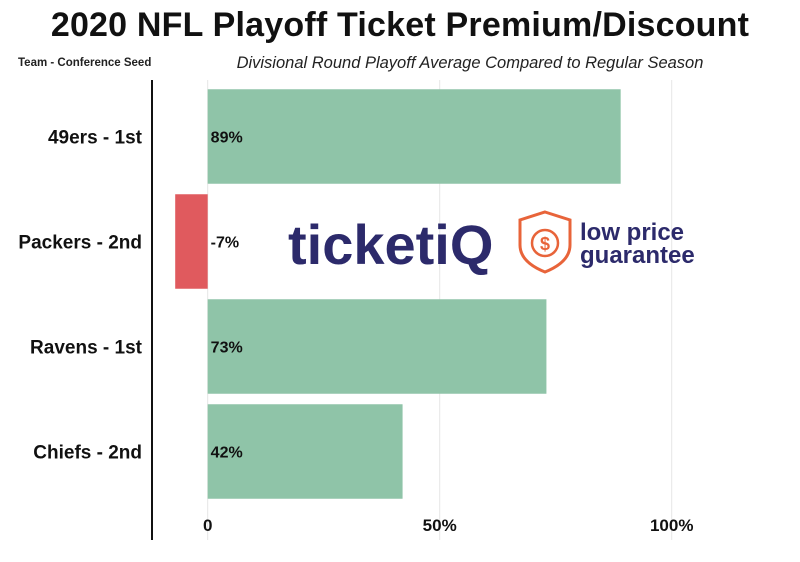  I want to click on x-tick-label: 50%, so click(440, 525).